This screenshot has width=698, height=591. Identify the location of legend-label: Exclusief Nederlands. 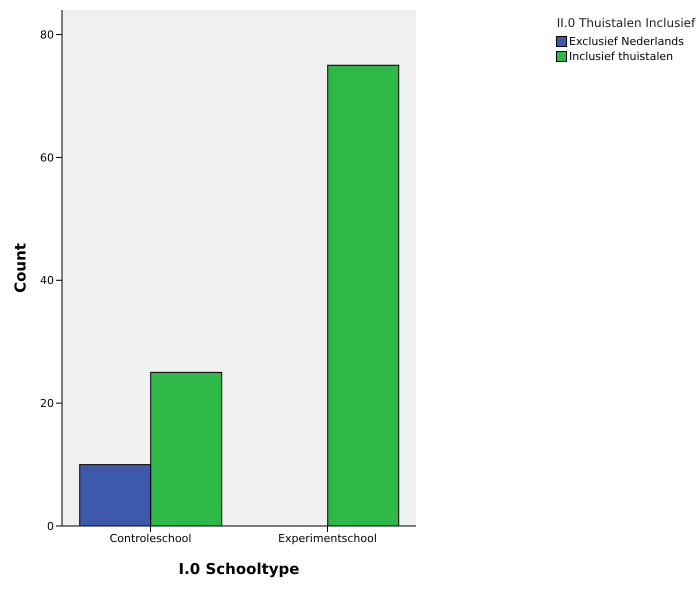
(626, 41).